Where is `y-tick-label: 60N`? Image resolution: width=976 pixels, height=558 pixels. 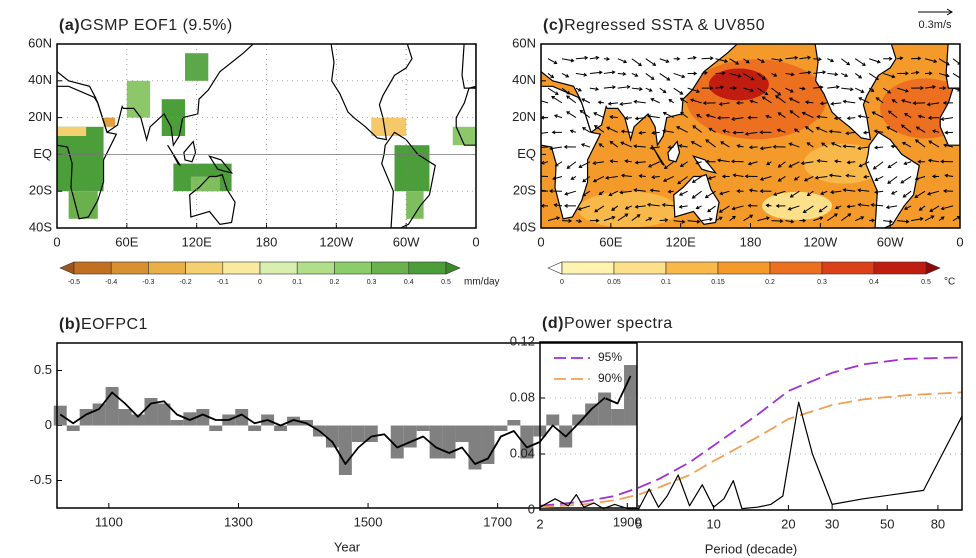
y-tick-label: 60N is located at coordinates (524, 42).